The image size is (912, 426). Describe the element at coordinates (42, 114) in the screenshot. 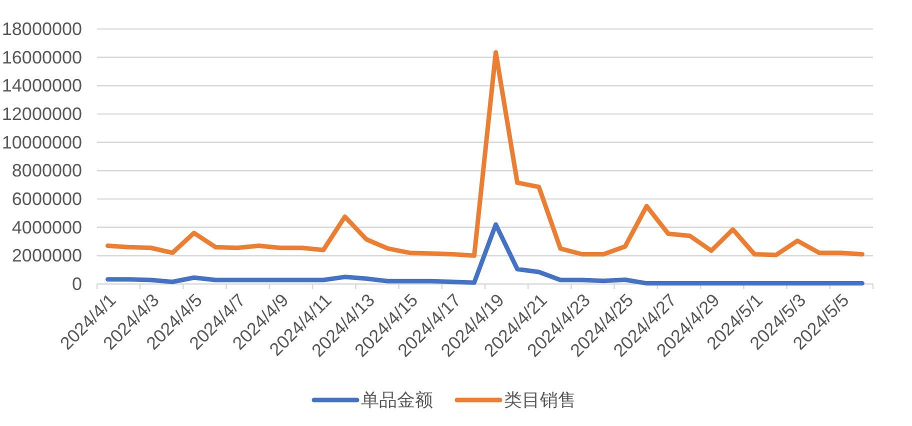

I see `y-tick-label: 12000000` at that location.